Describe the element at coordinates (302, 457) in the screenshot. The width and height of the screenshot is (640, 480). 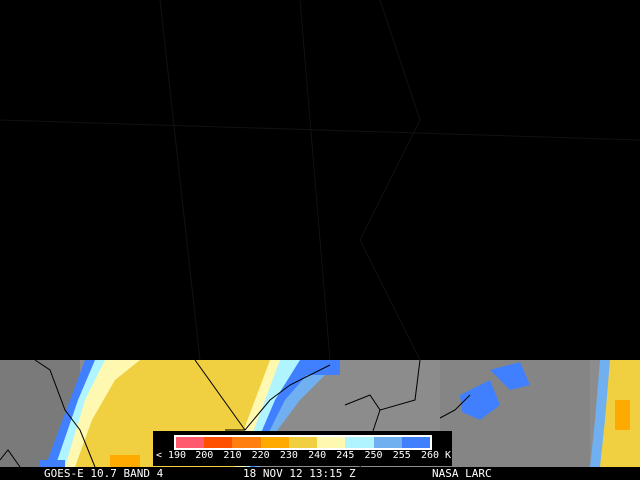
I see `colorbar-ticks: < 190 200 210 220 230 240 245 250 255 260 K` at that location.